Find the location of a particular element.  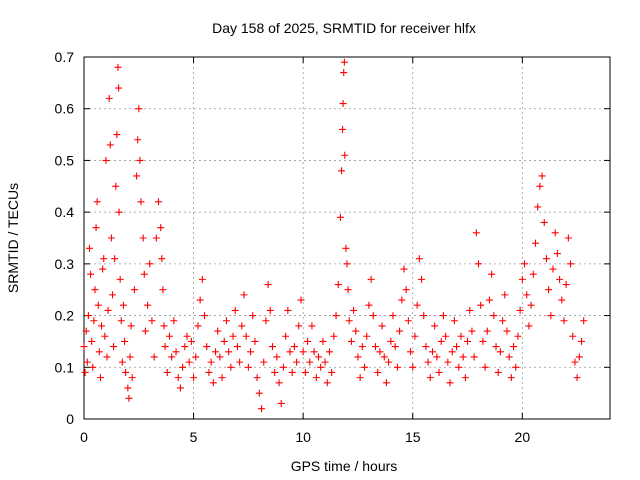

y-tick-label: 0.4 is located at coordinates (65, 212).